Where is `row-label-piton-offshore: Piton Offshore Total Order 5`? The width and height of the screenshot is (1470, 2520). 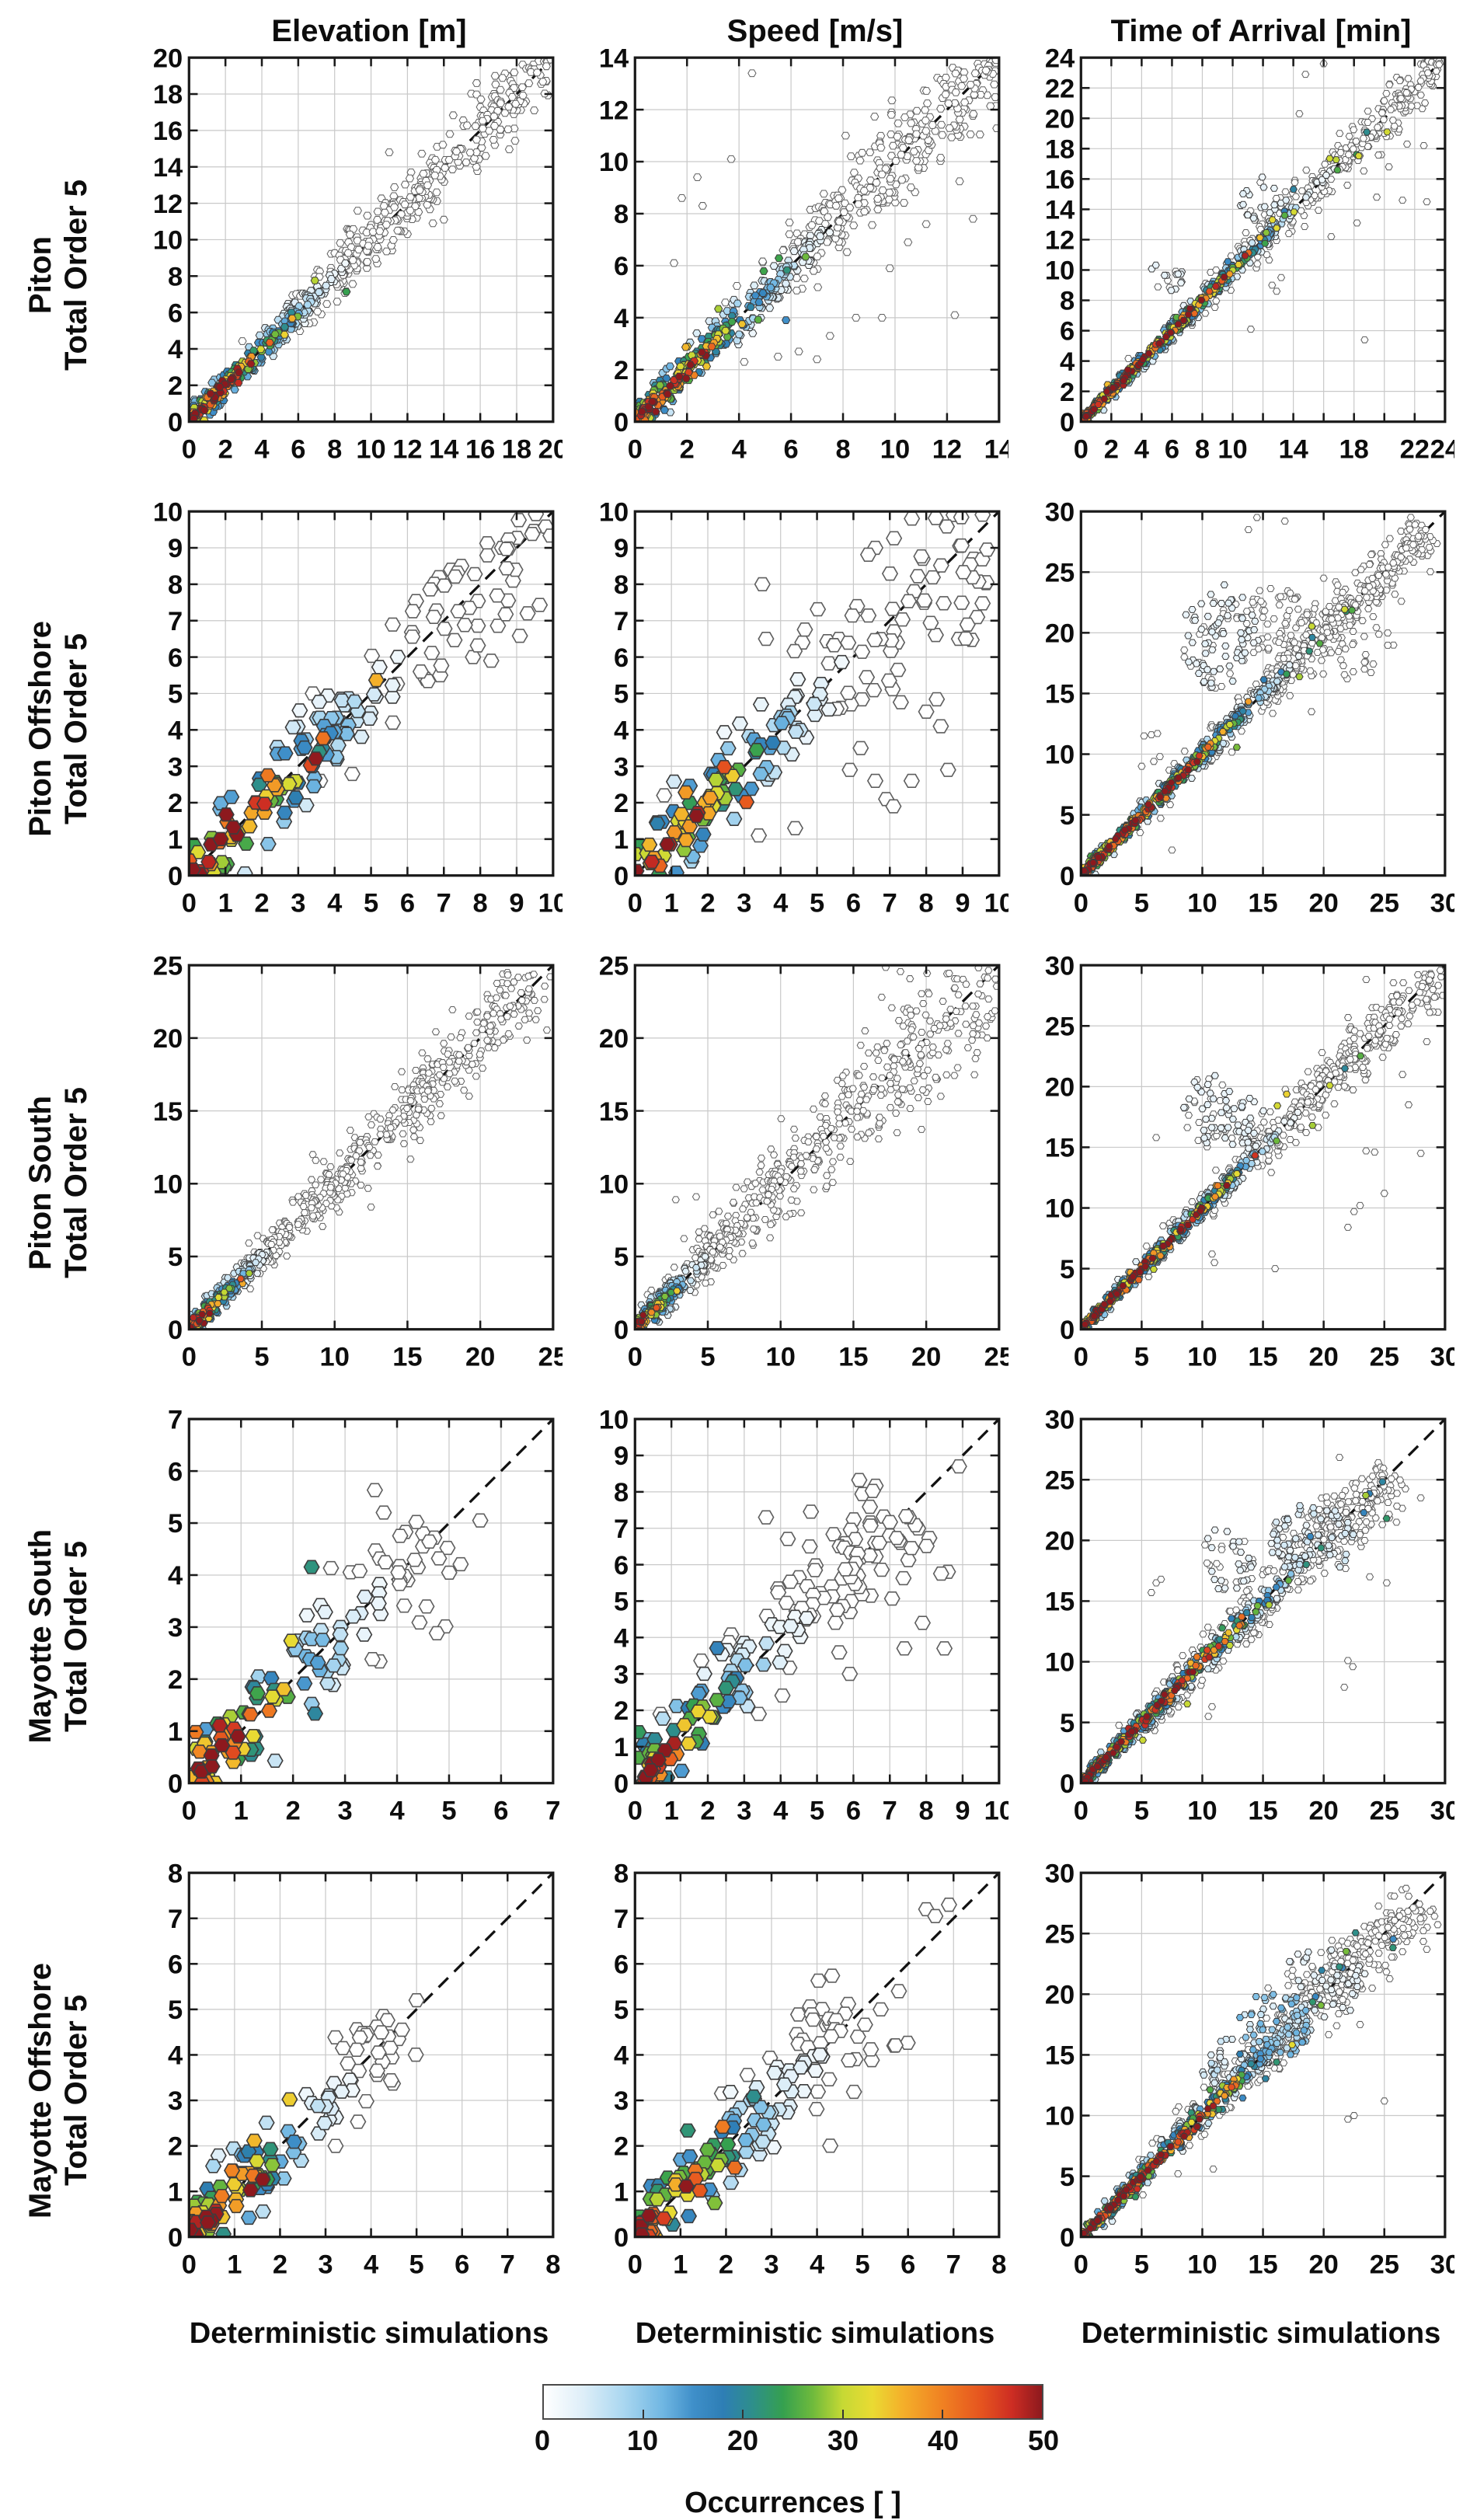
row-label-piton-offshore: Piton Offshore Total Order 5 is located at coordinates (58, 729).